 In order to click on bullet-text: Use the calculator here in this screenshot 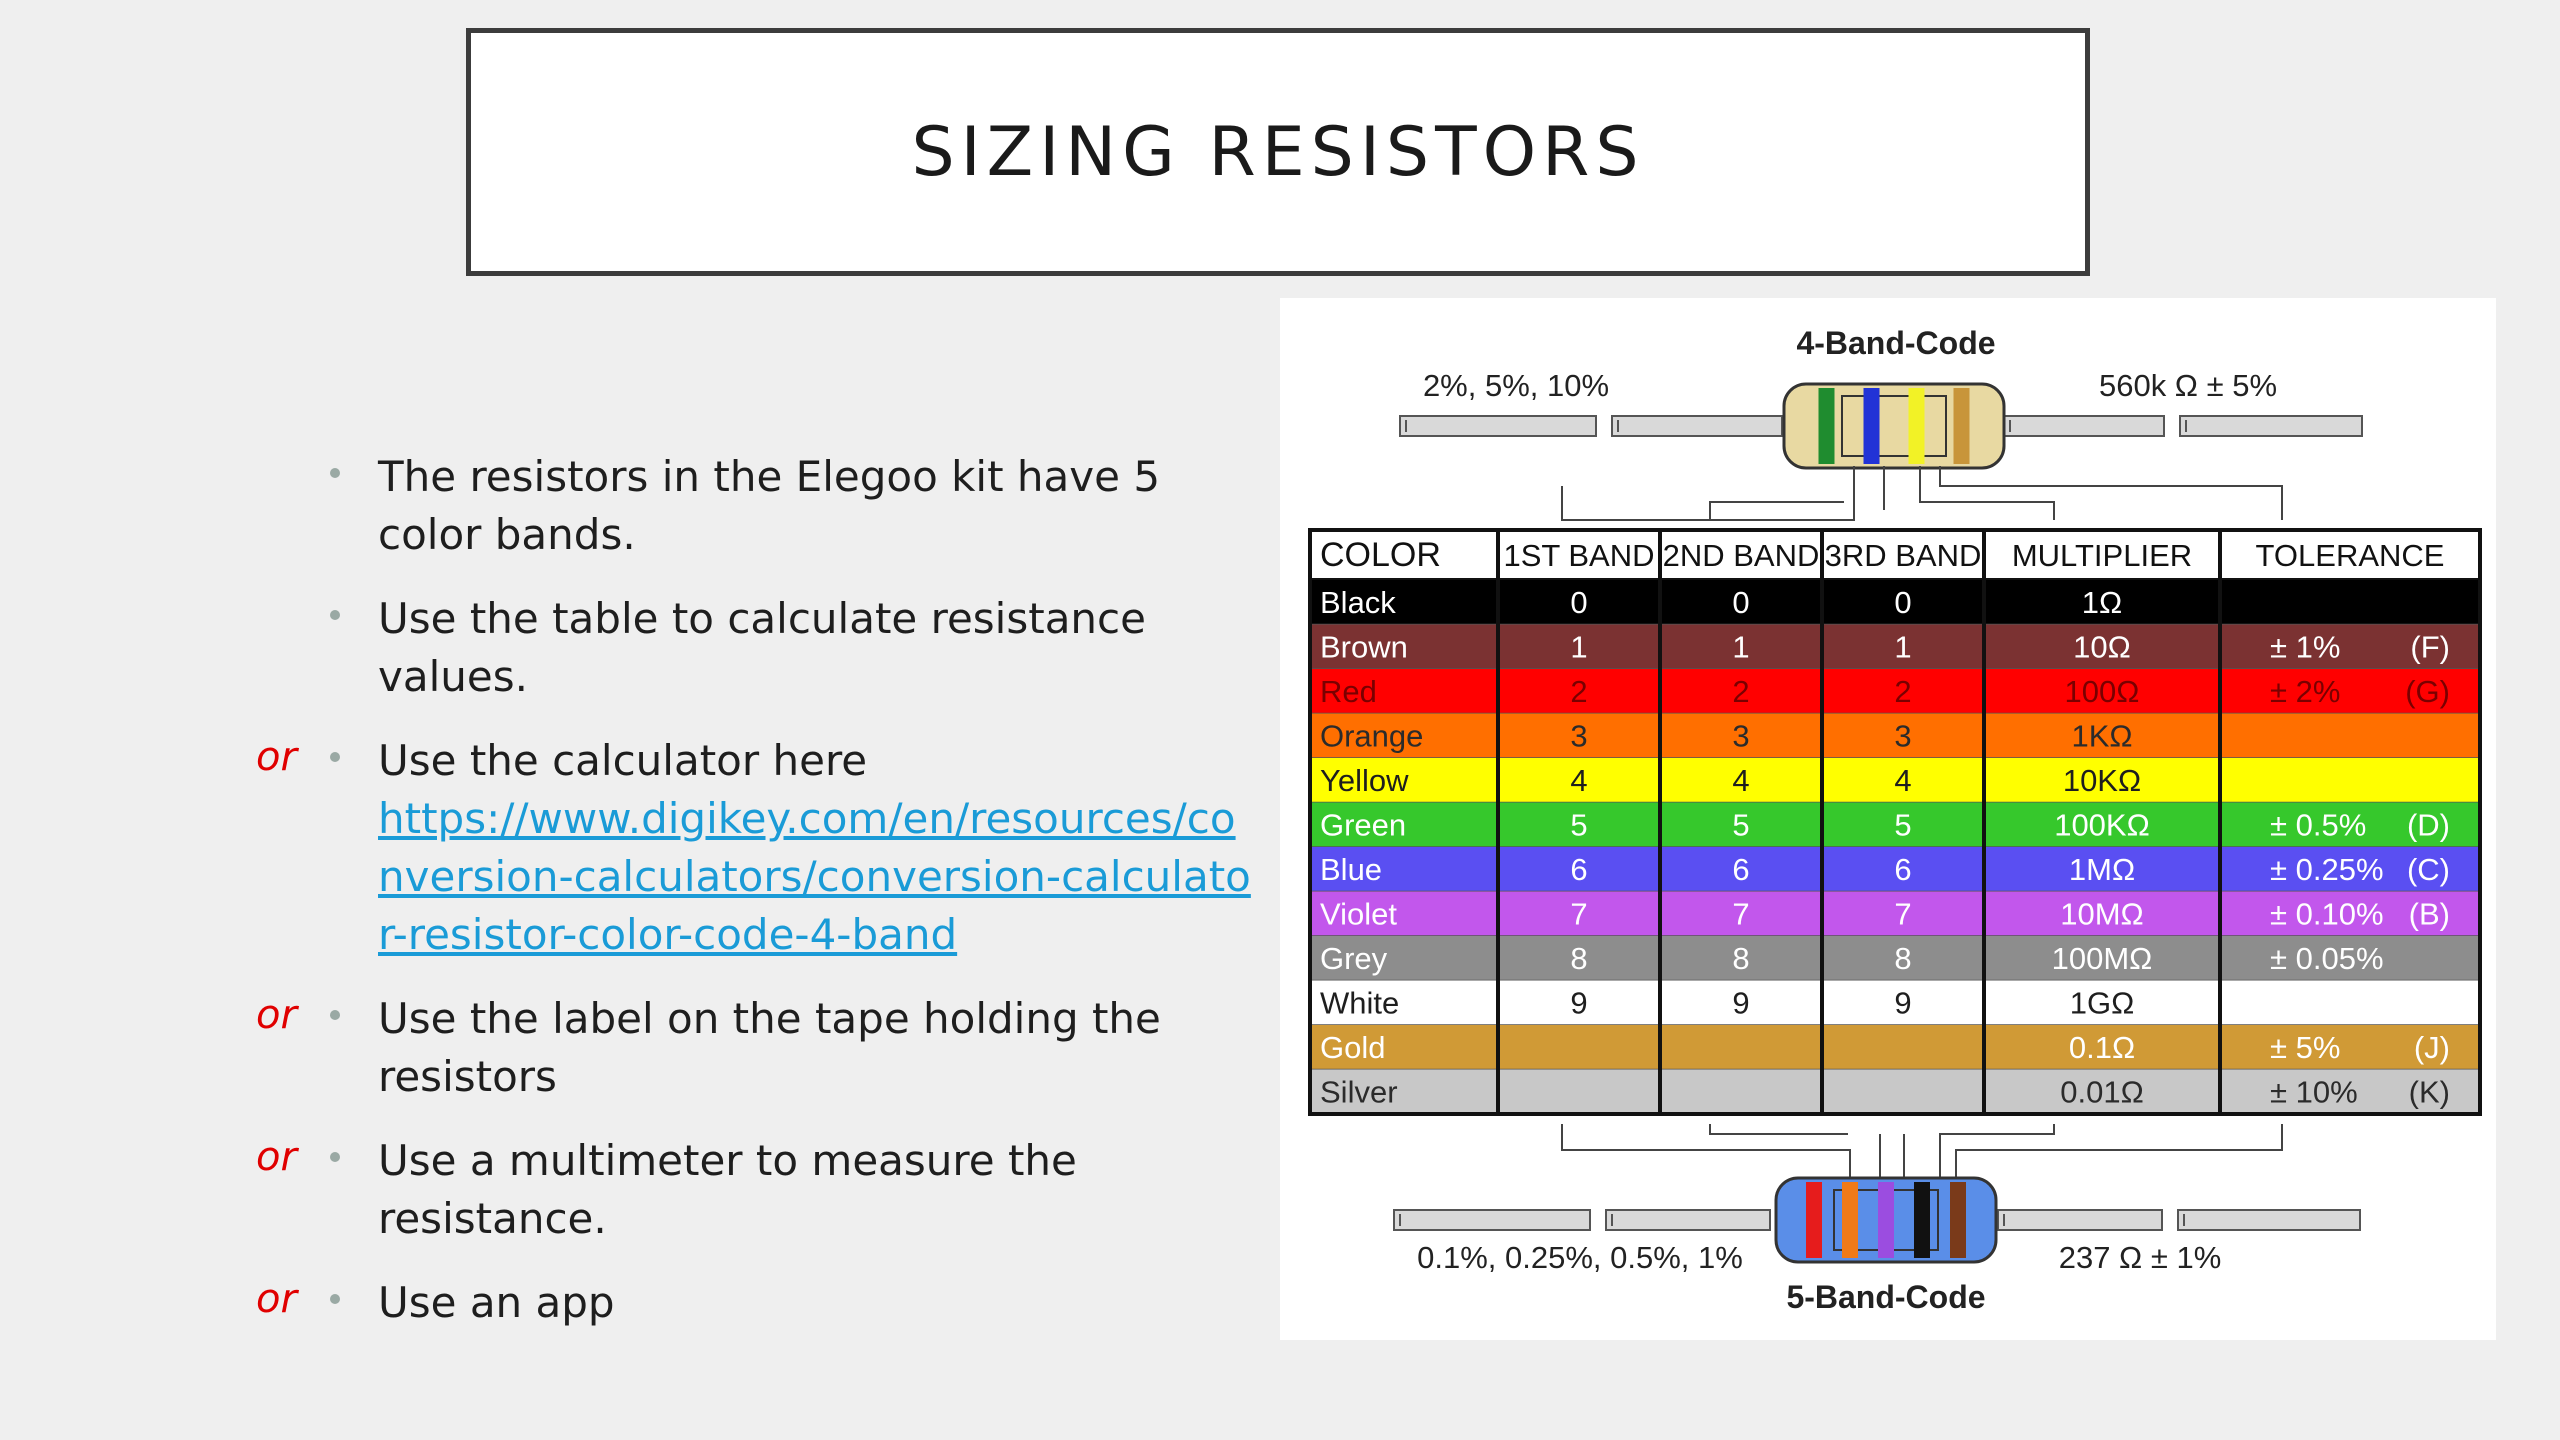, I will do `click(623, 760)`.